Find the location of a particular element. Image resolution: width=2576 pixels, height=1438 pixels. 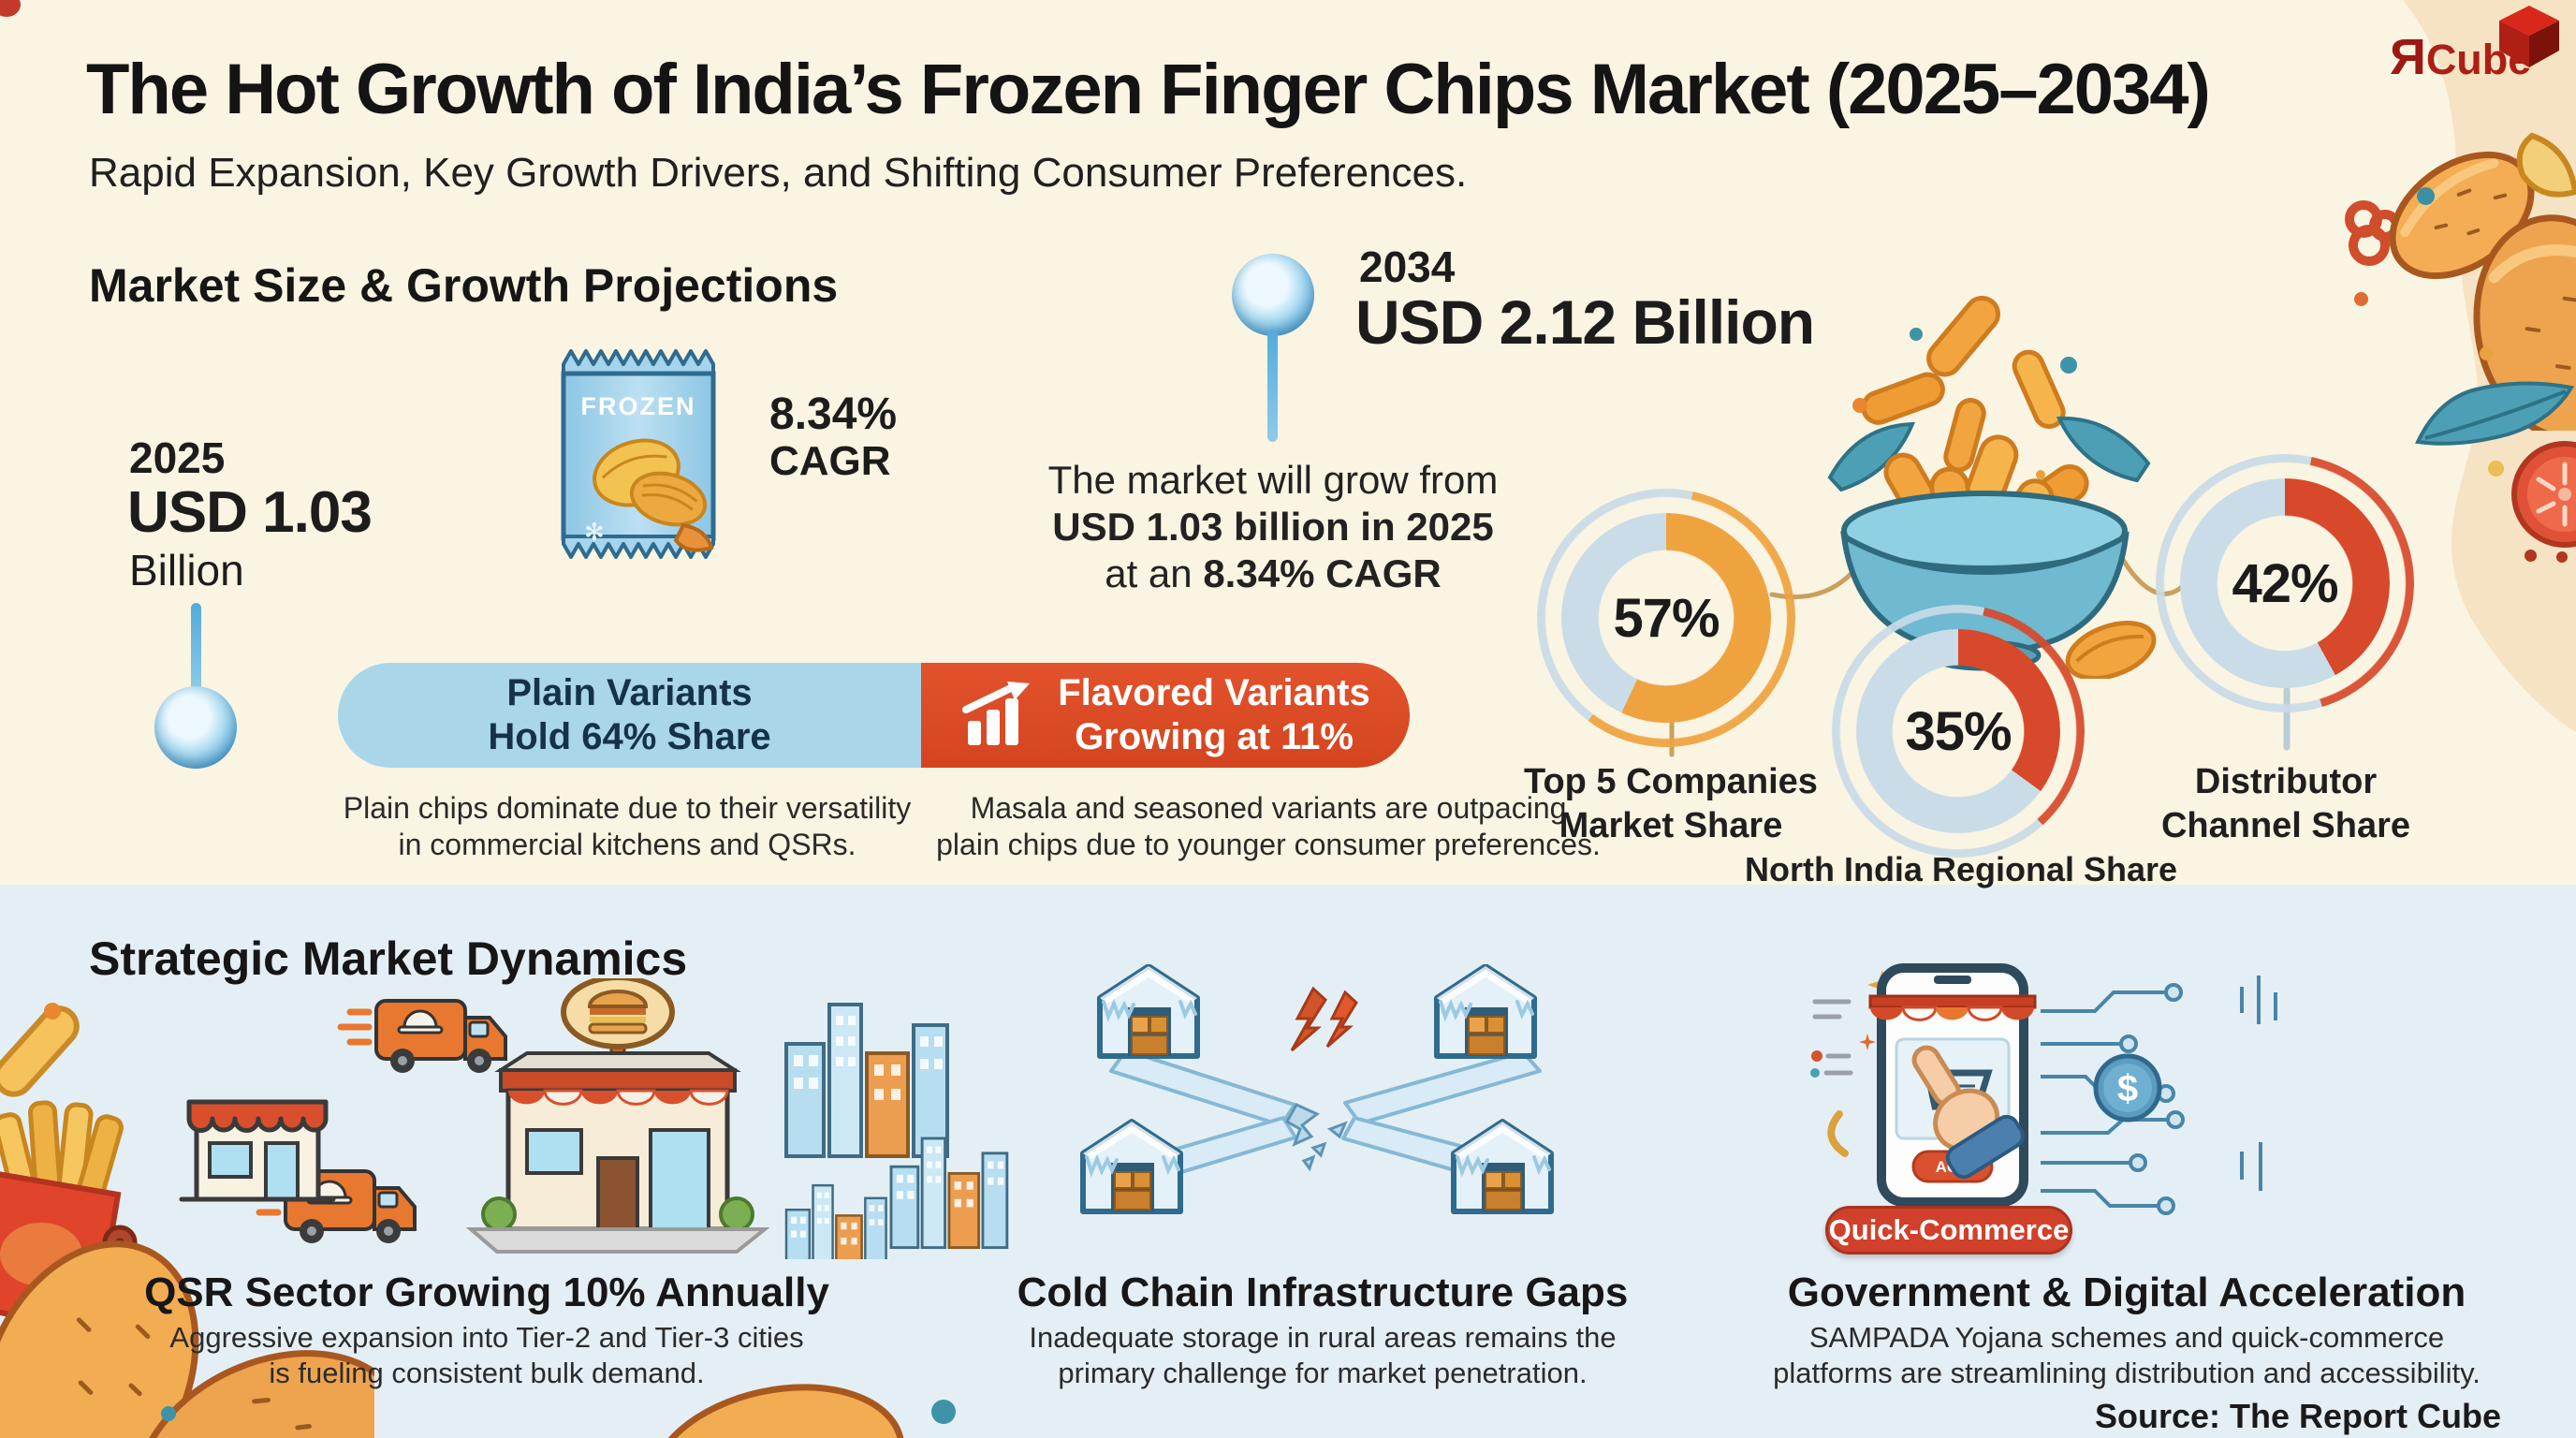

card-qsr-line2: is fueling consistent bulk demand. is located at coordinates (487, 1373).